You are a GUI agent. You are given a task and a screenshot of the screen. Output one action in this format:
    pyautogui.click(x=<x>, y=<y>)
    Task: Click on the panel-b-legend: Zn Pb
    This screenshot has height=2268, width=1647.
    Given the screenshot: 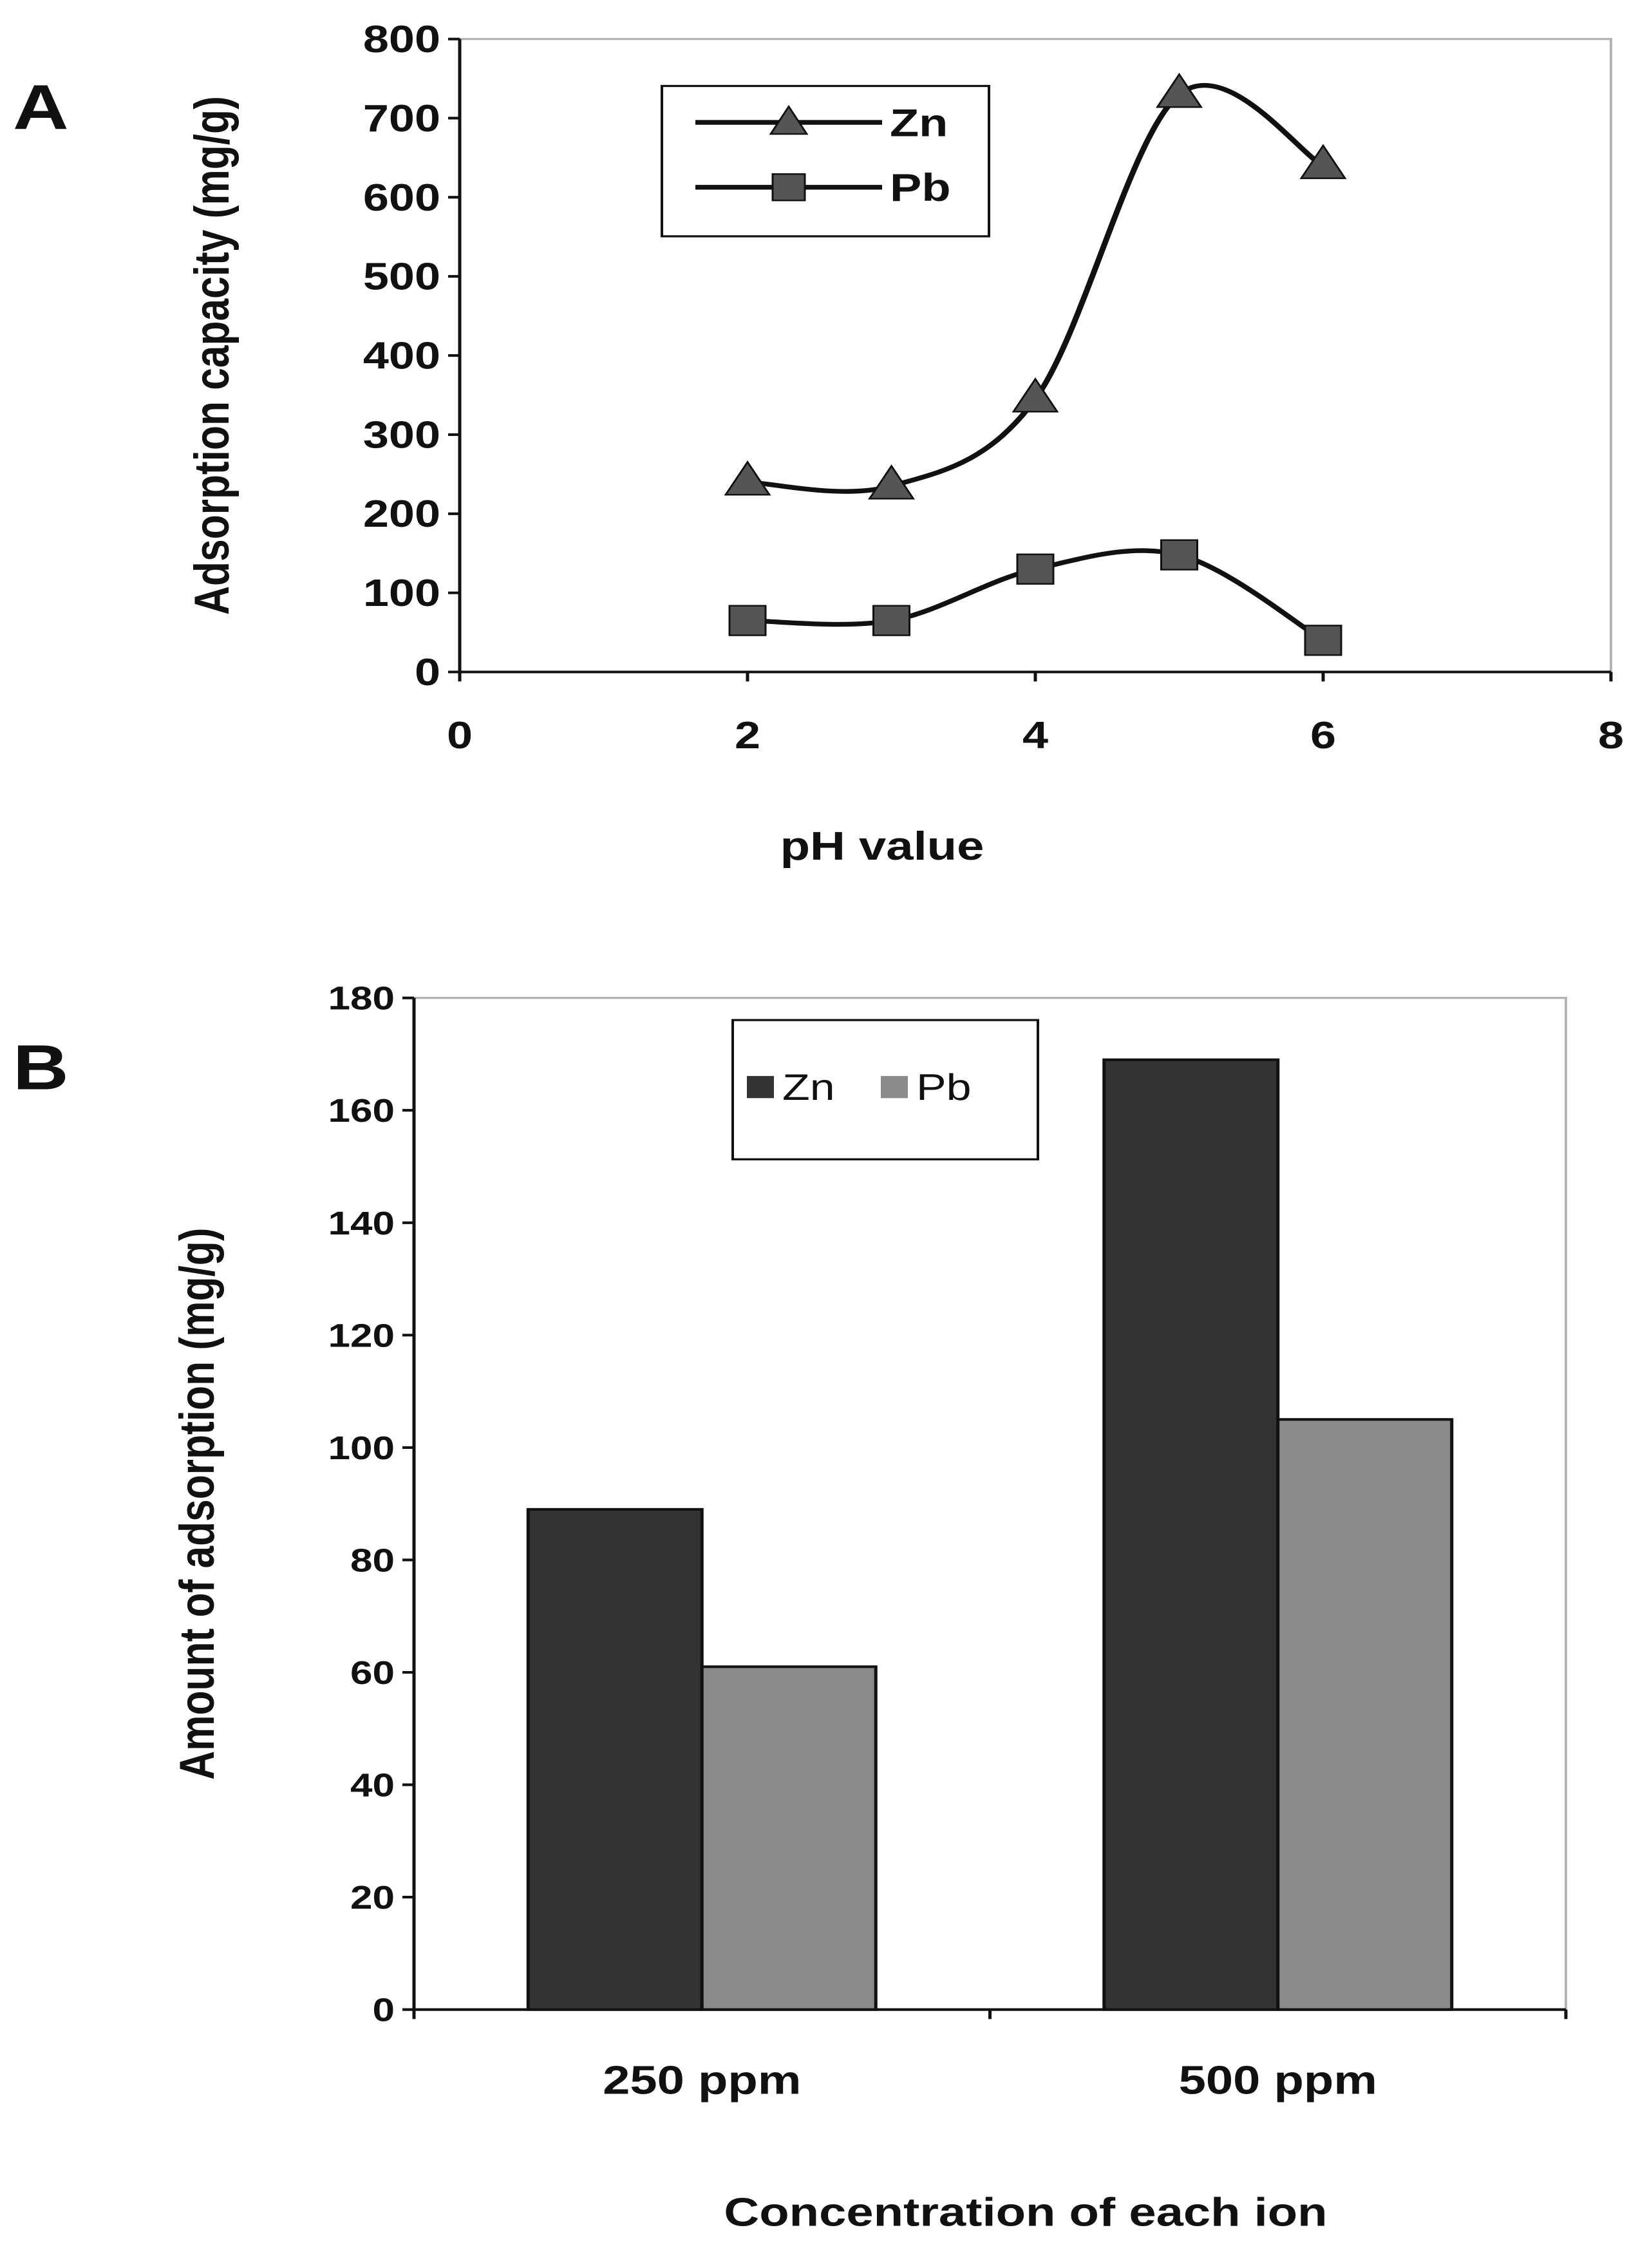 What is the action you would take?
    pyautogui.click(x=885, y=1089)
    